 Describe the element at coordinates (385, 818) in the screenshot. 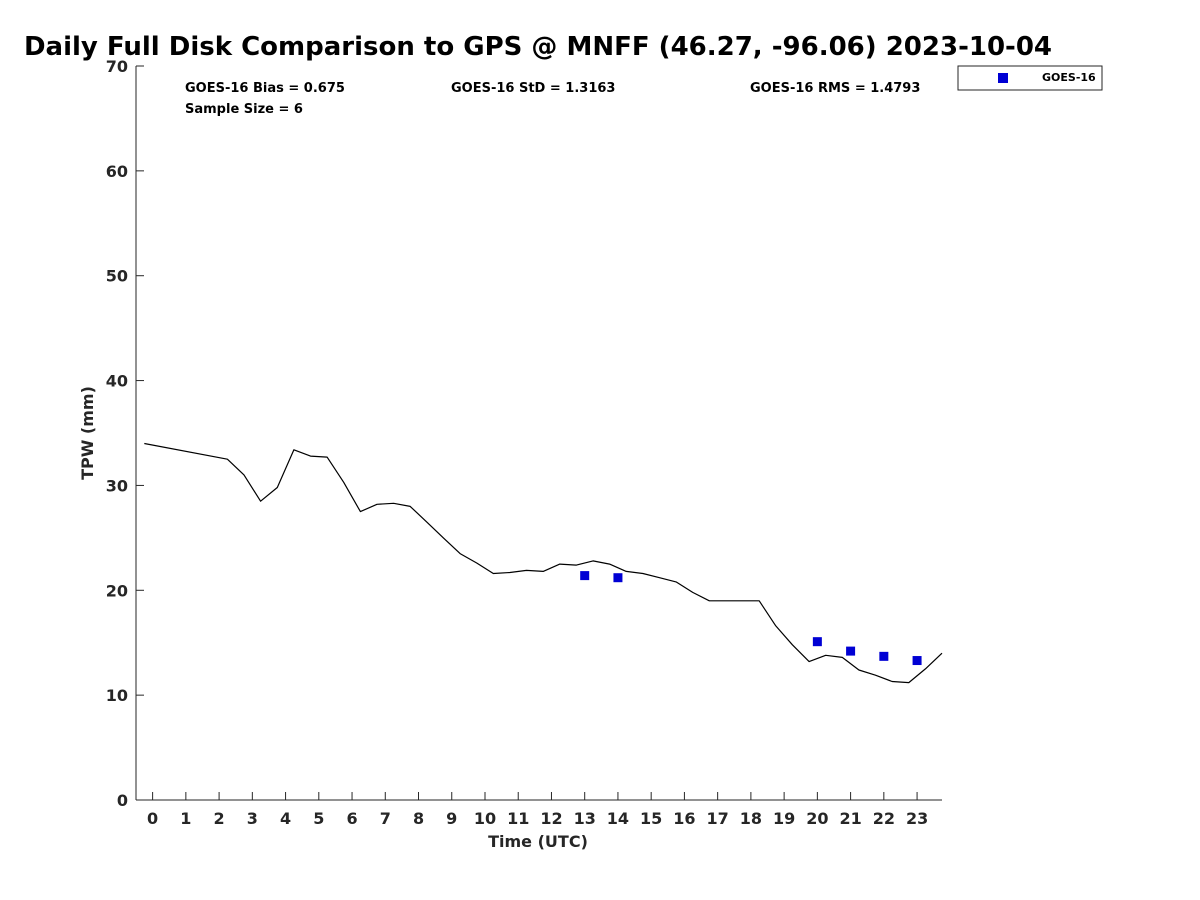

I see `x-tick-label: 7` at that location.